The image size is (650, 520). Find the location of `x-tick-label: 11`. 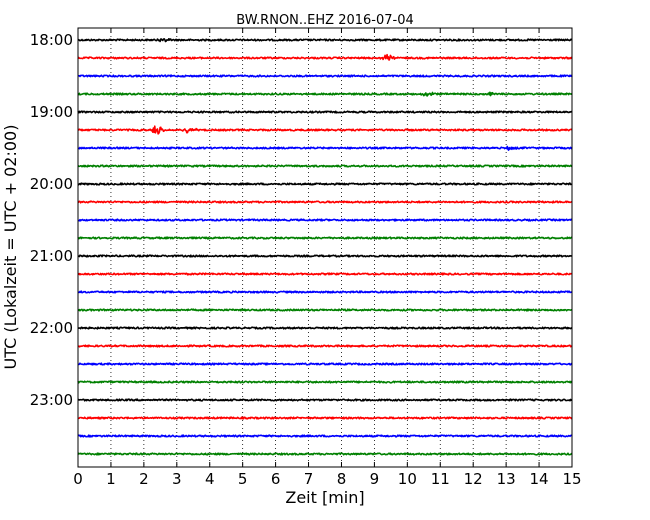

x-tick-label: 11 is located at coordinates (440, 479).